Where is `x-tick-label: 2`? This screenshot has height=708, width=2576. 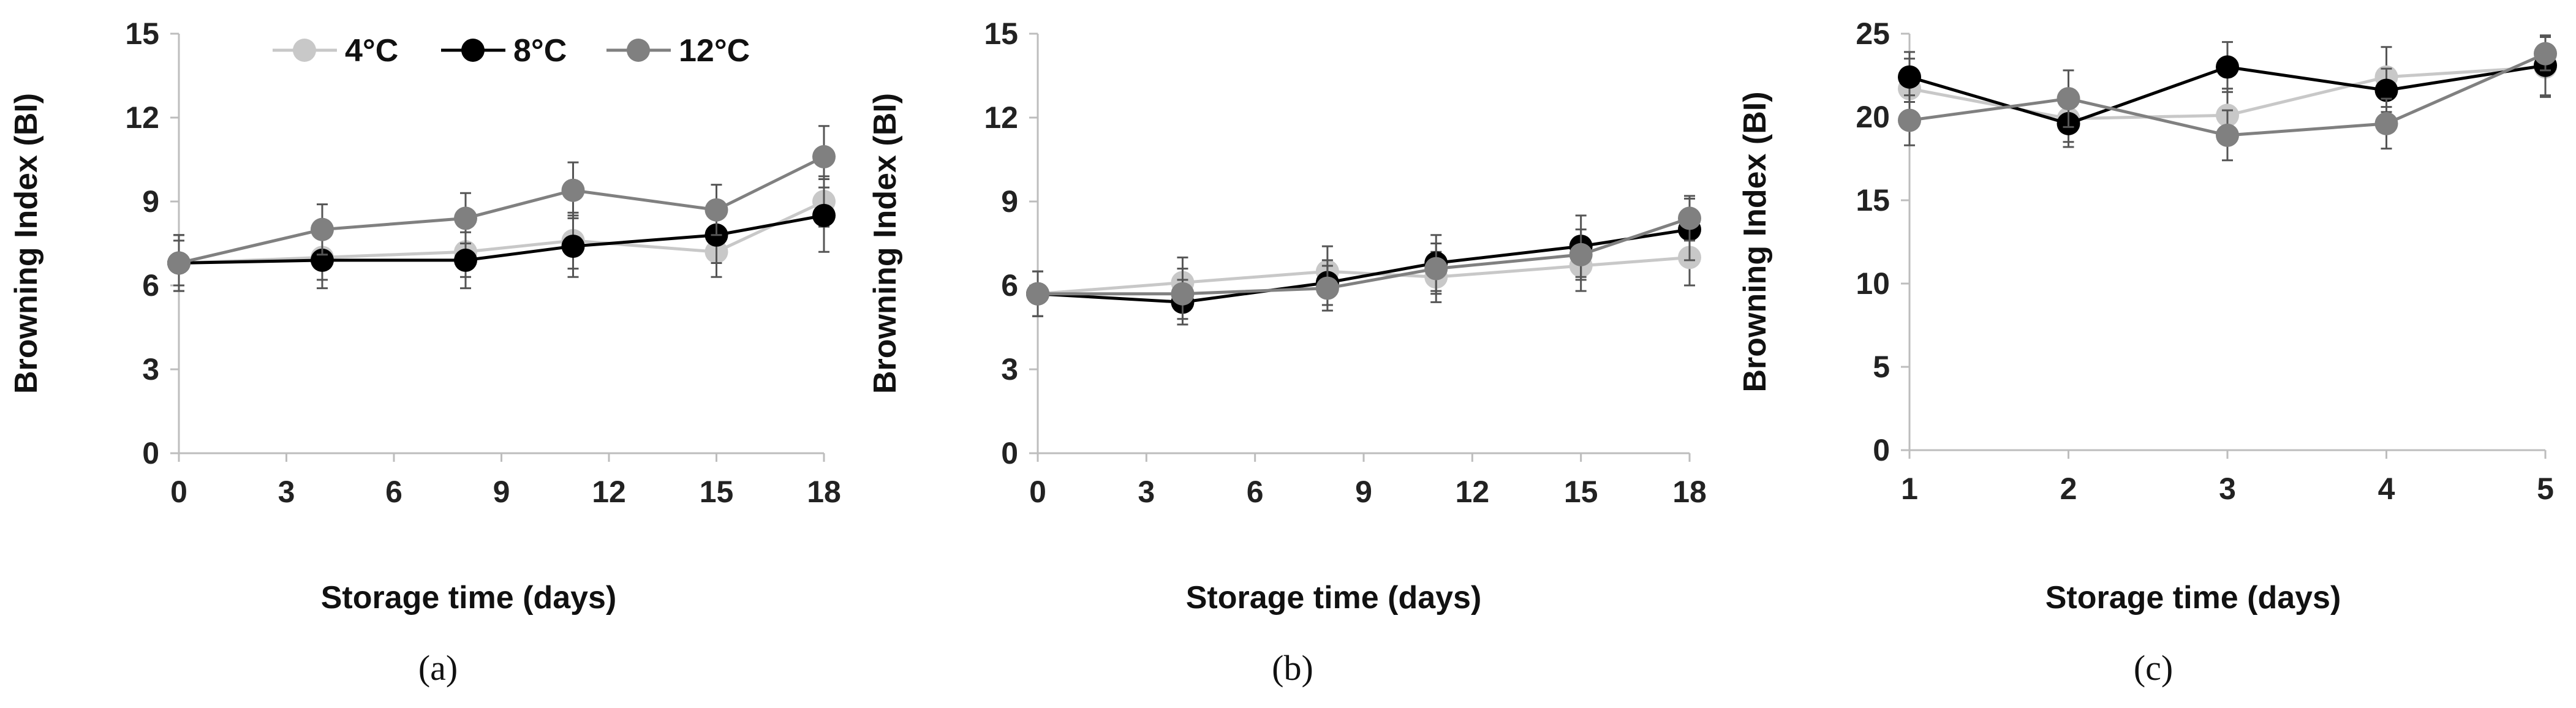
x-tick-label: 2 is located at coordinates (2068, 489).